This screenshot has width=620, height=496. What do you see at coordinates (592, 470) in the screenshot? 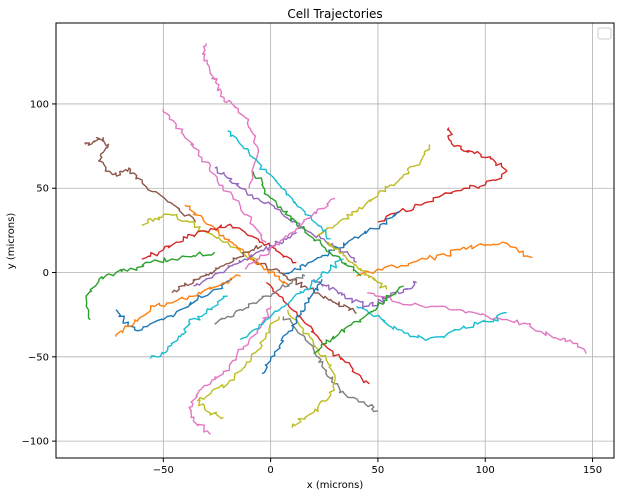
I see `x-tick-label-4: 150` at bounding box center [592, 470].